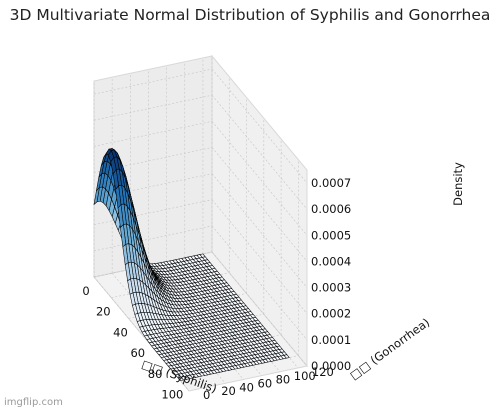  I want to click on z-tick-label: 0.0004, so click(331, 262).